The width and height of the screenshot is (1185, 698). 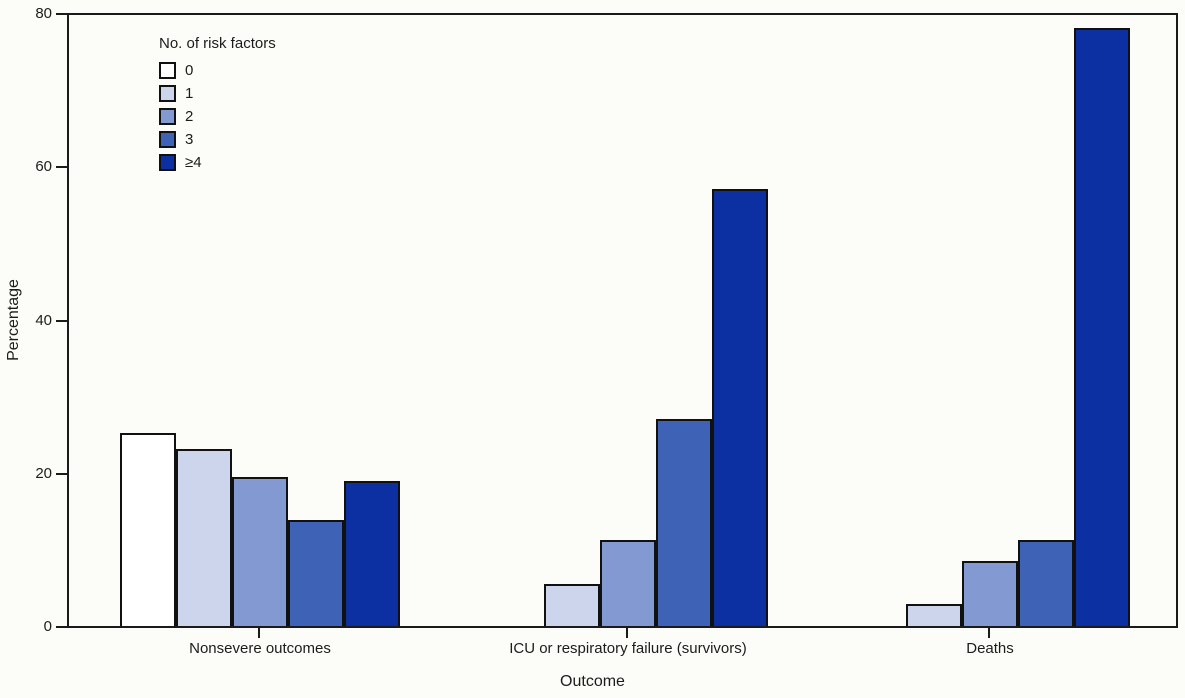 What do you see at coordinates (572, 605) in the screenshot?
I see `bar-series-1-icu` at bounding box center [572, 605].